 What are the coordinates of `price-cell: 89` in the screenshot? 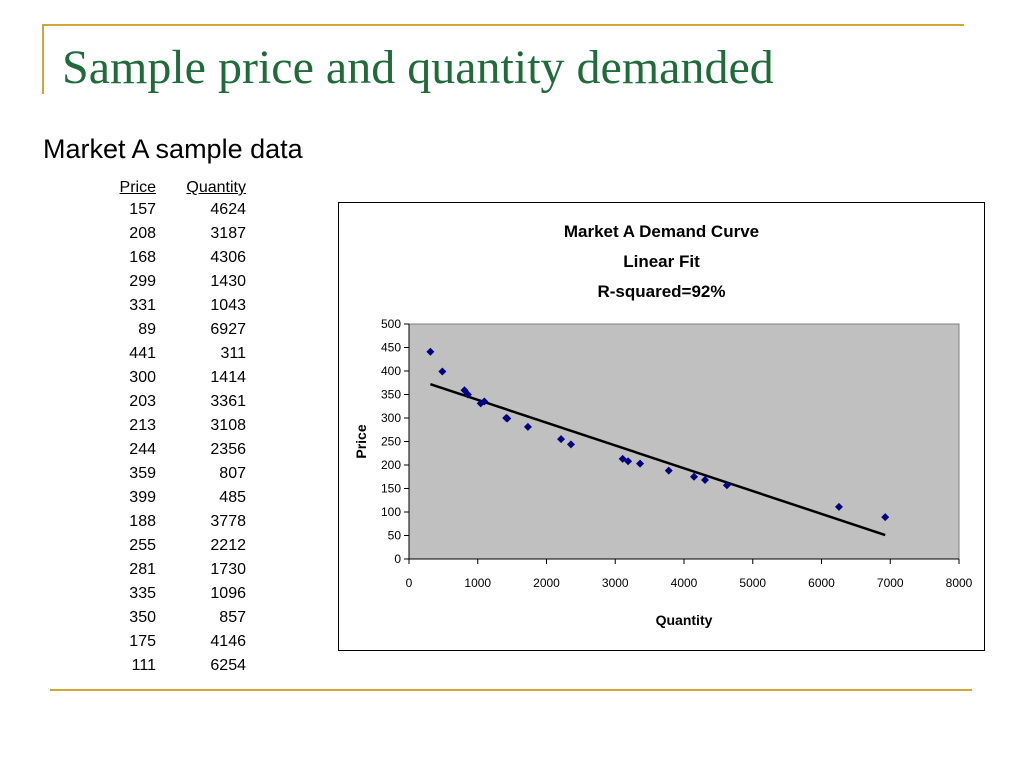 It's located at (147, 329).